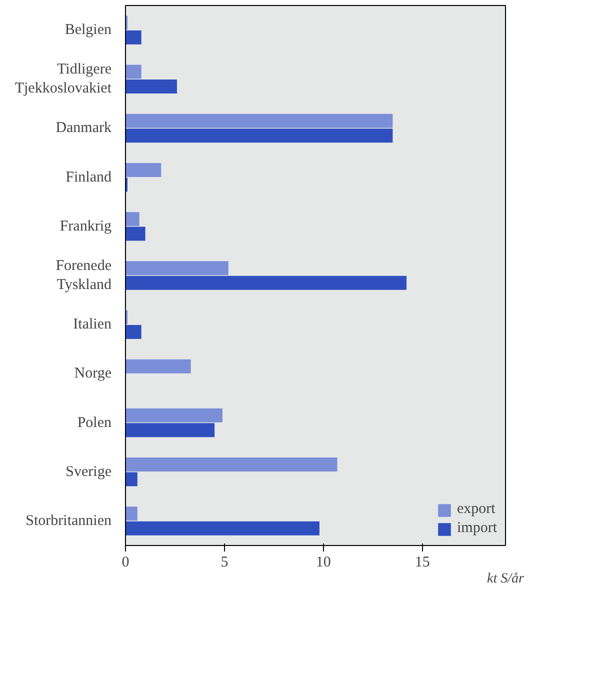  What do you see at coordinates (89, 472) in the screenshot?
I see `y-tick-label: Sverige` at bounding box center [89, 472].